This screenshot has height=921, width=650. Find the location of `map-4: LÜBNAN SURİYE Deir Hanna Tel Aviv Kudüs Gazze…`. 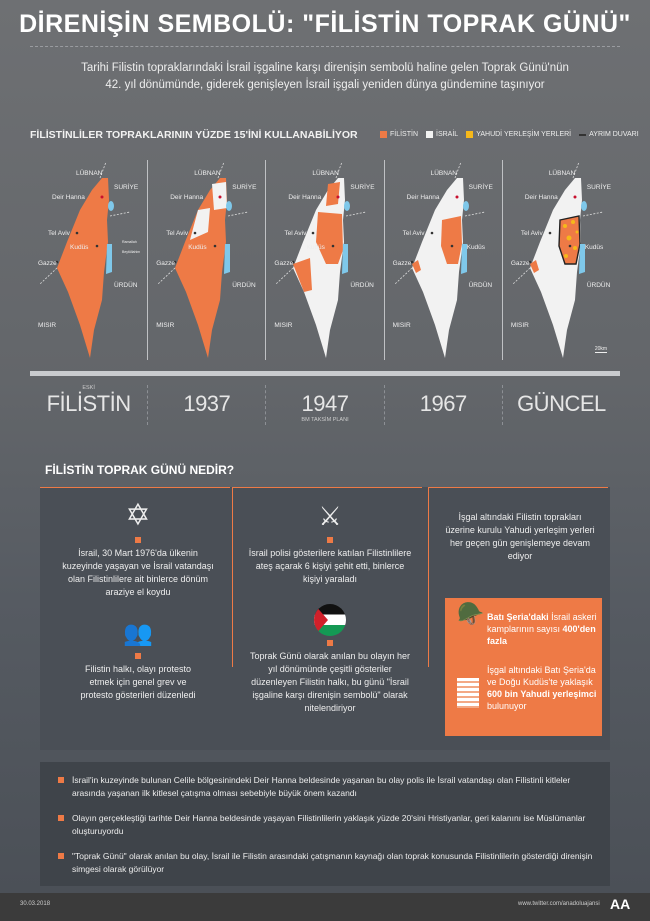

map-4: LÜBNAN SURİYE Deir Hanna Tel Aviv Kudüs Gazze… is located at coordinates (444, 260).